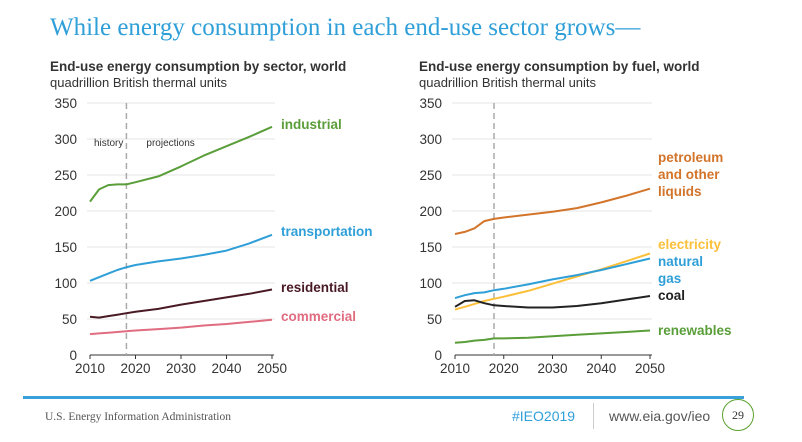  Describe the element at coordinates (181, 257) in the screenshot. I see `series-line-transportation` at that location.